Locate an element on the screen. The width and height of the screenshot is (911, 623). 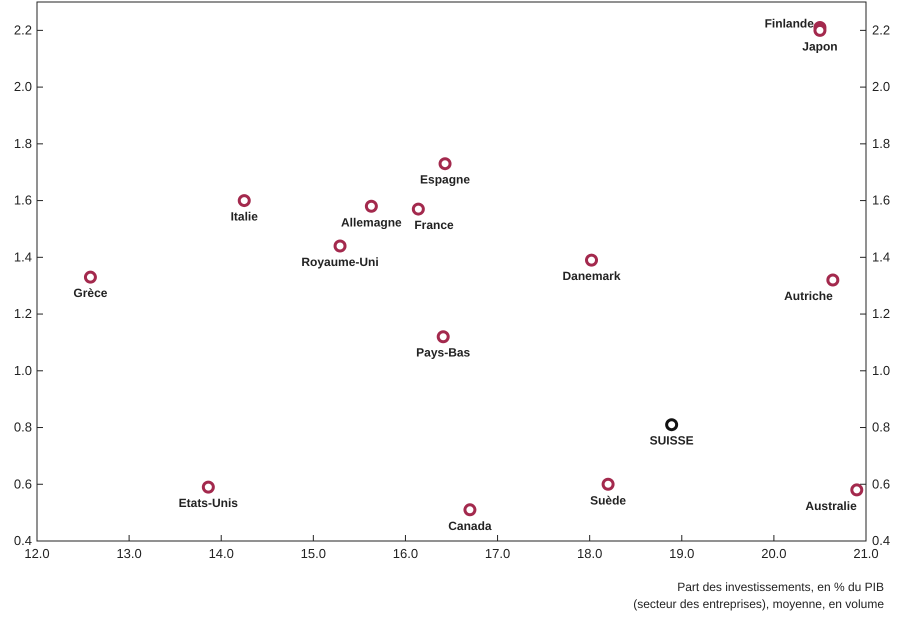
x-axis-title: Part des investissements, en % du PIB (secteur des entreprises), moyenne, en volume is located at coordinates (758, 595).